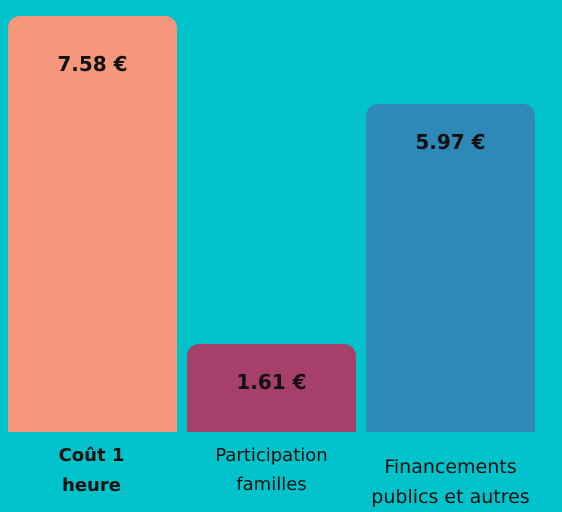 This screenshot has width=562, height=512. Describe the element at coordinates (92, 64) in the screenshot. I see `value-label: 7.58 €` at that location.